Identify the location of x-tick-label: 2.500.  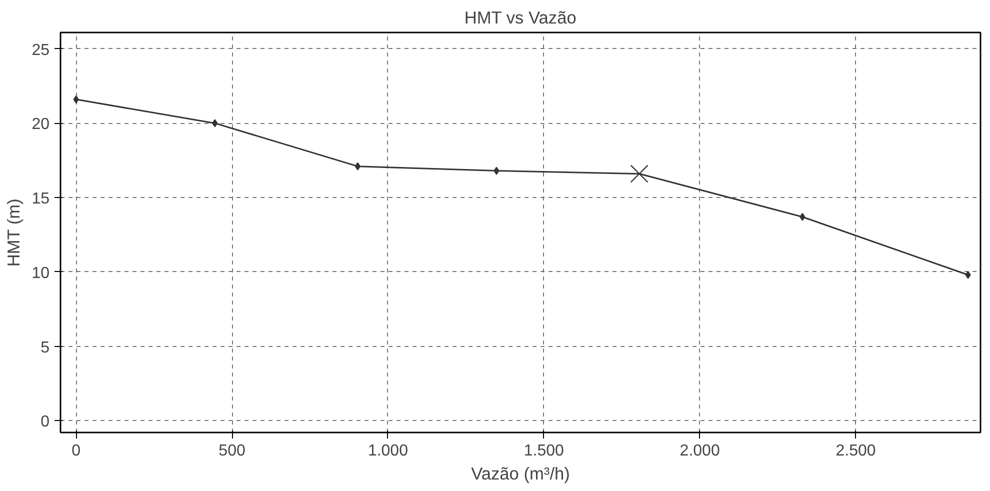
(856, 451).